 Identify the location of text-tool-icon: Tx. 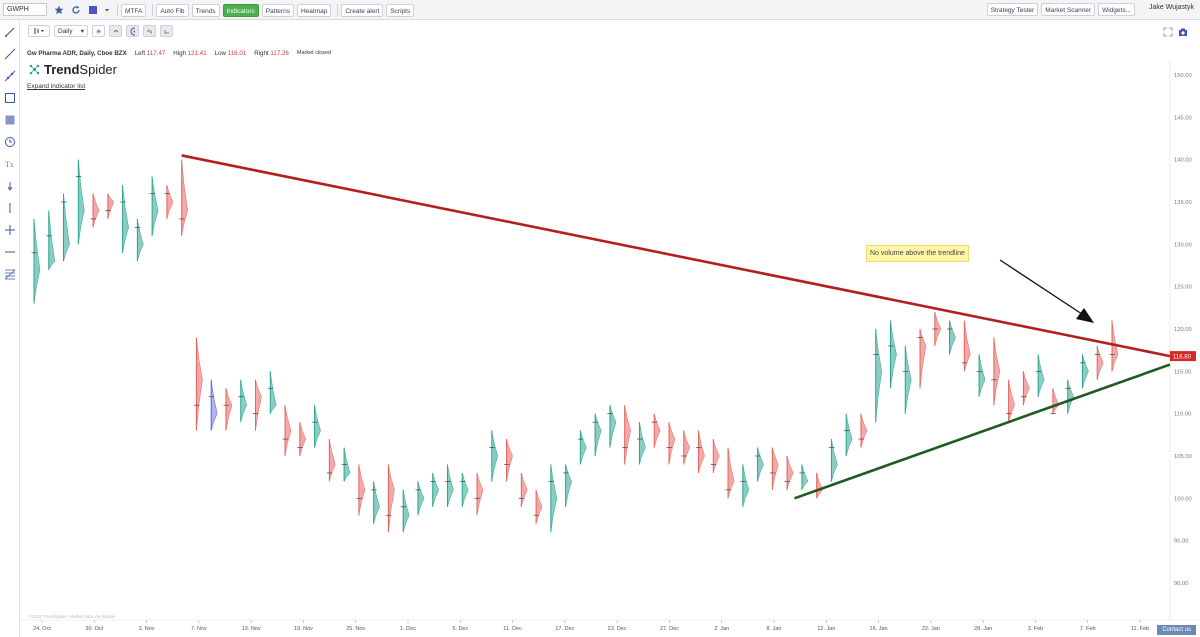
(10, 164).